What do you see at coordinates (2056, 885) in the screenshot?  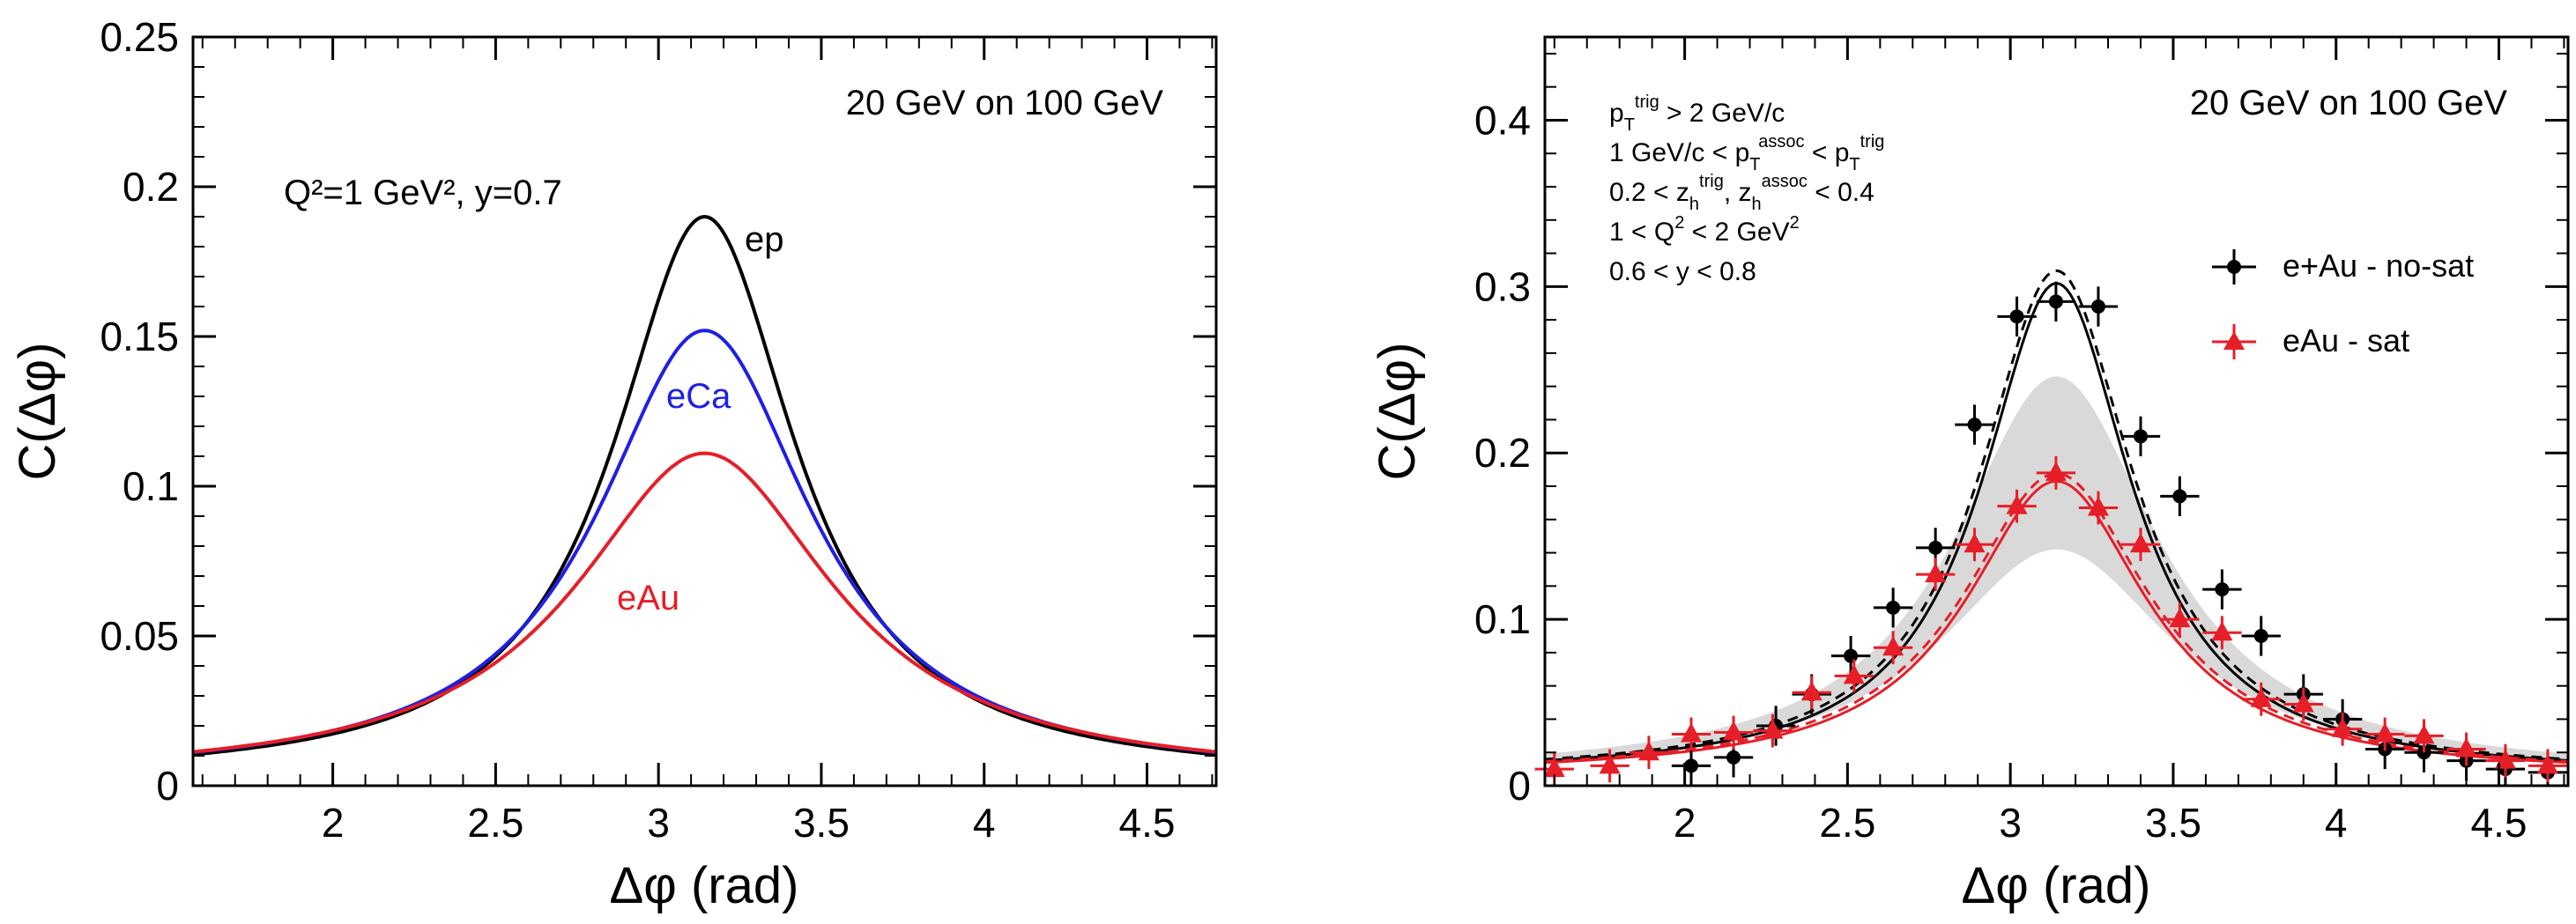 I see `right-x-axis-label: Δφ (rad)` at bounding box center [2056, 885].